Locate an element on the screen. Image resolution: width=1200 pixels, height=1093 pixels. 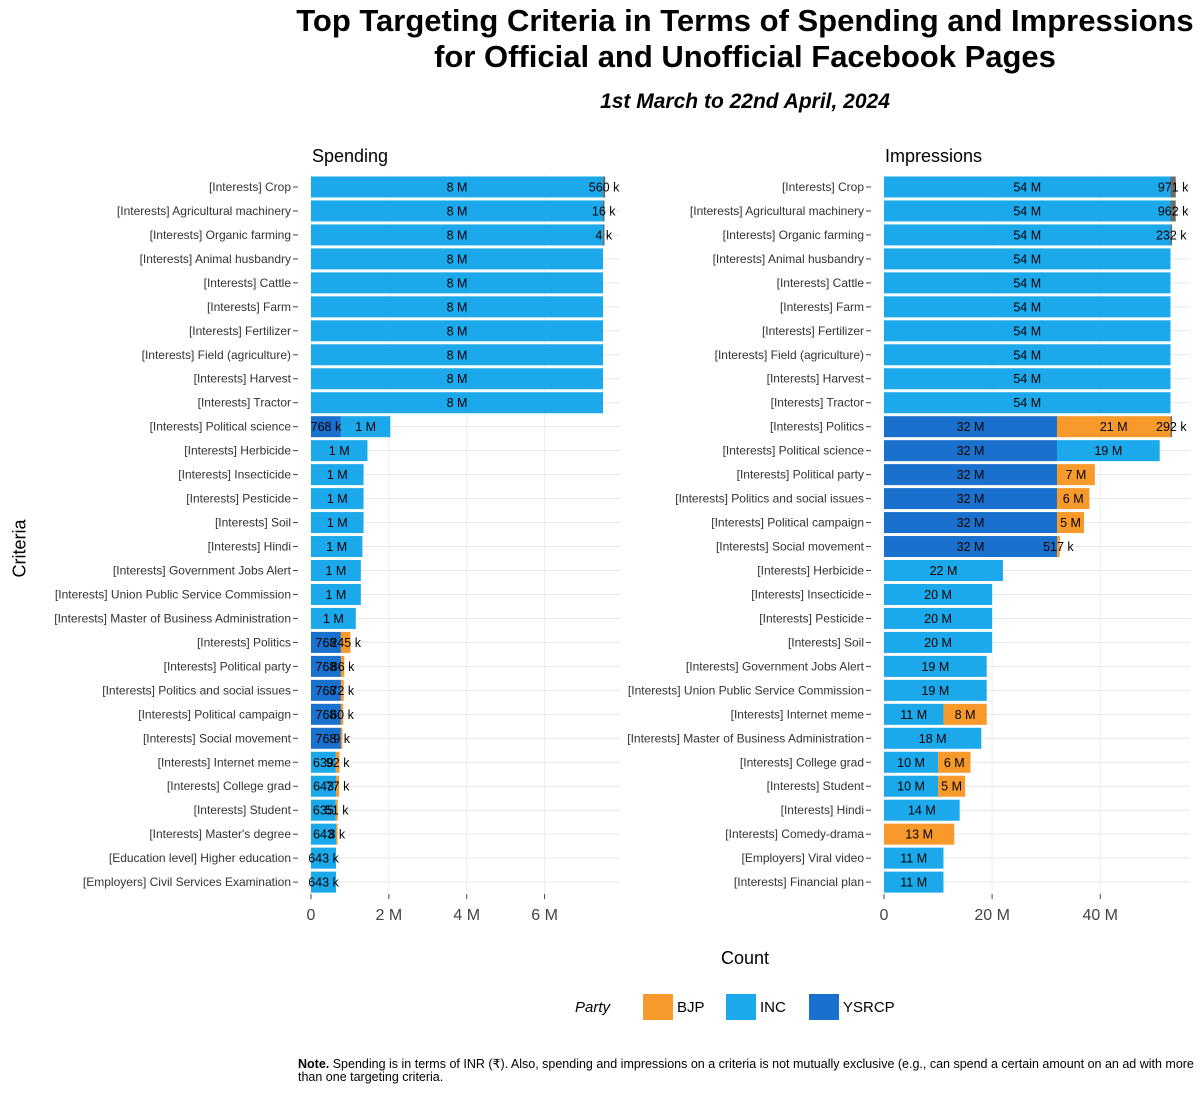
x-tick-label: 2 M is located at coordinates (389, 915).